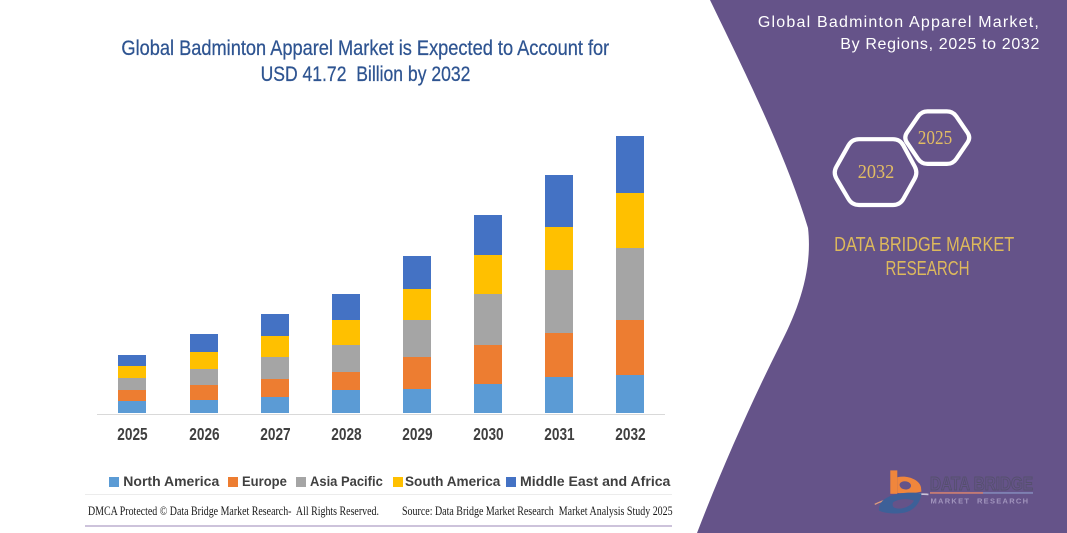  Describe the element at coordinates (981, 484) in the screenshot. I see `svg-text: DATA BRIDGE` at that location.